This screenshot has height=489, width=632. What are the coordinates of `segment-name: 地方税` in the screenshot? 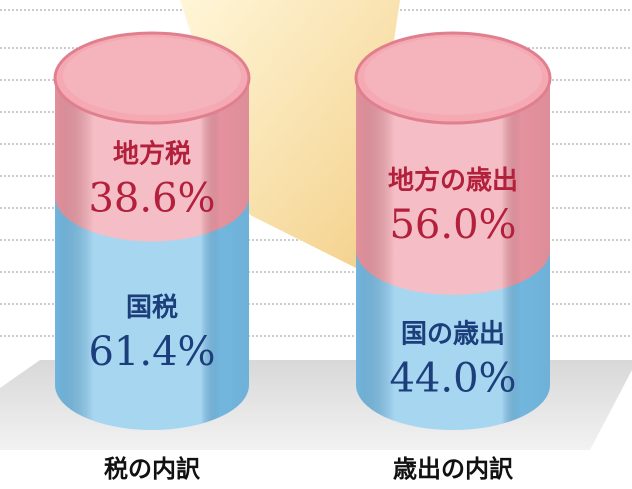 It's located at (152, 153).